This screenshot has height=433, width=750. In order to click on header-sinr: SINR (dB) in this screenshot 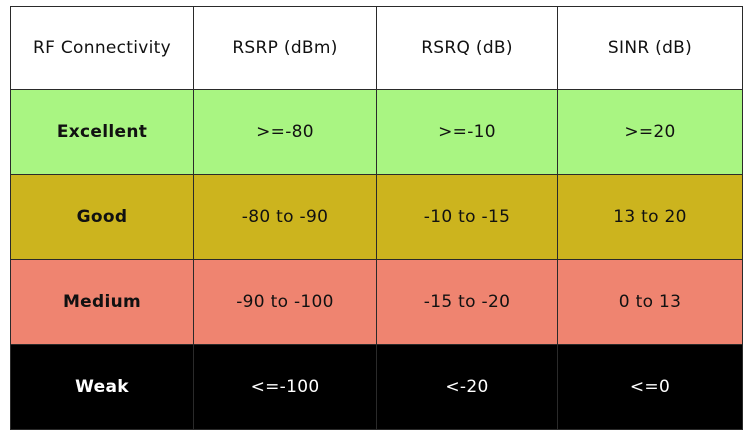, I will do `click(650, 48)`.